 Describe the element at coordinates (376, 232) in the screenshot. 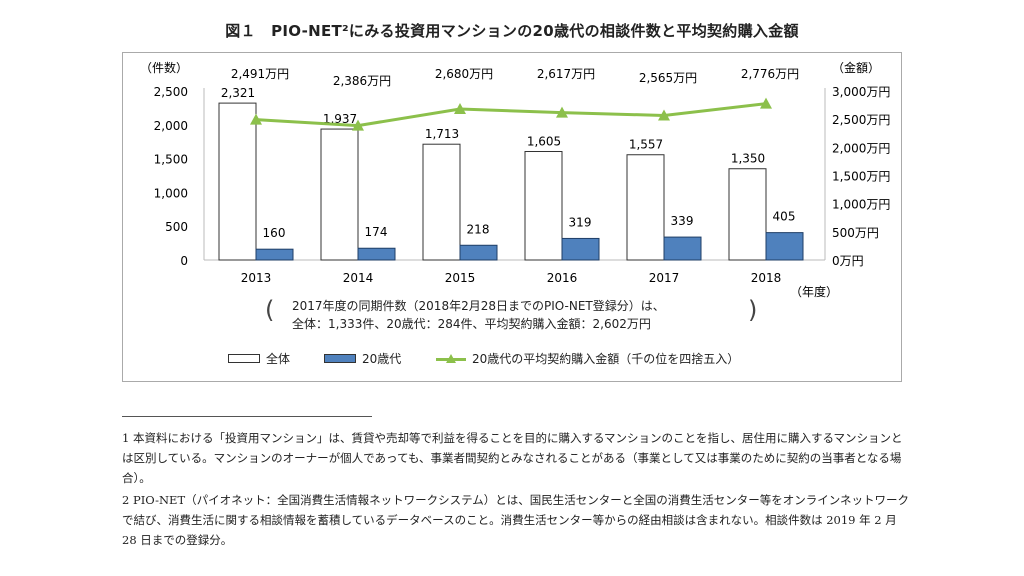

I see `bar-20s-label: 174` at that location.